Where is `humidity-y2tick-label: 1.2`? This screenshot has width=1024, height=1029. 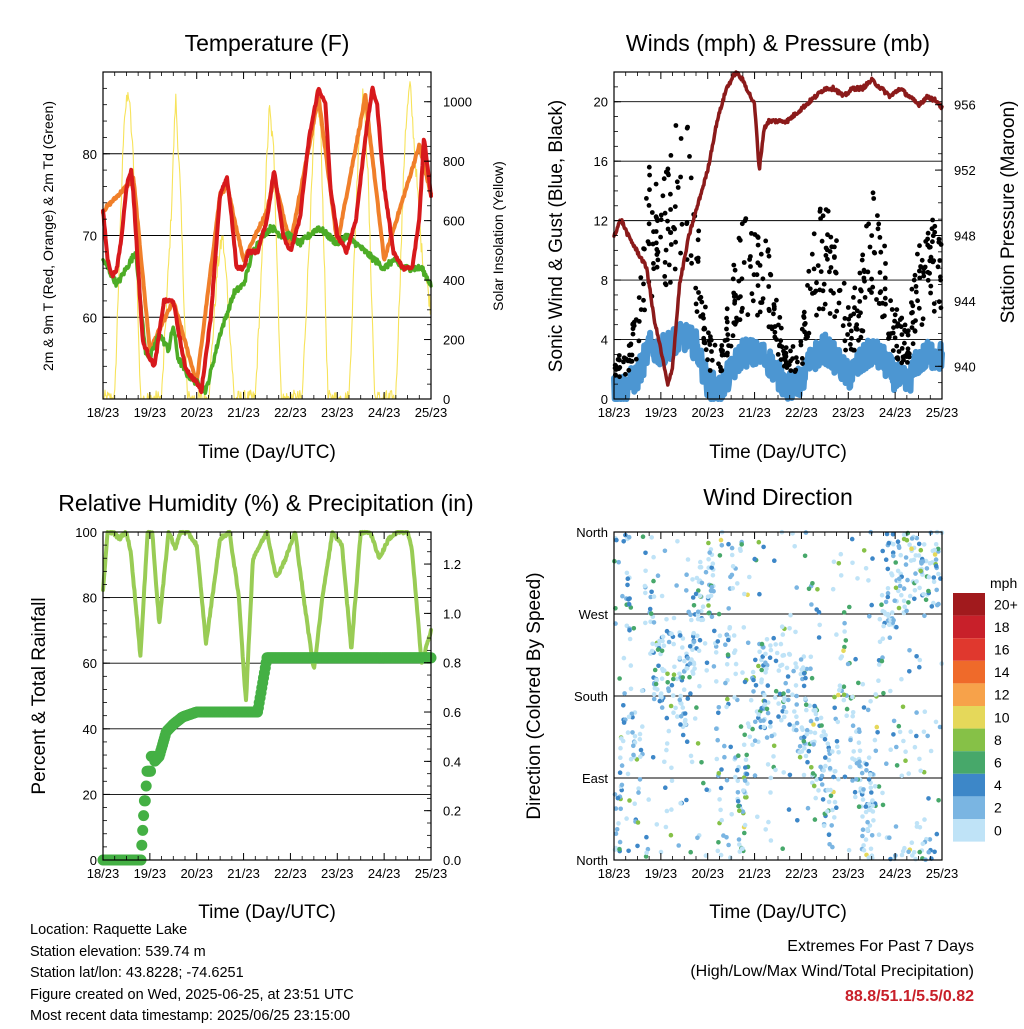
humidity-y2tick-label: 1.2 is located at coordinates (452, 564).